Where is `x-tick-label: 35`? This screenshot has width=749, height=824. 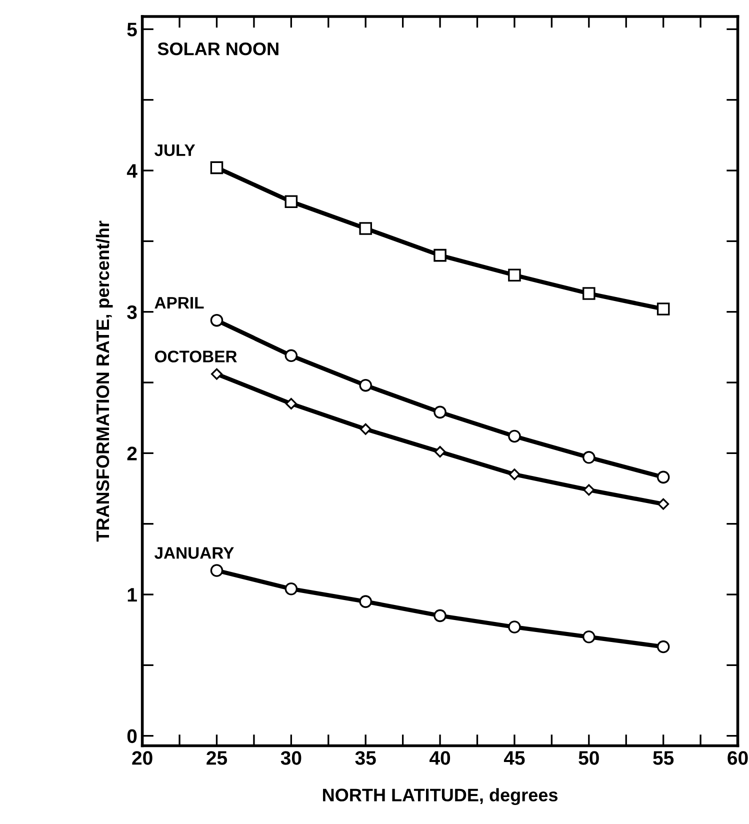 x-tick-label: 35 is located at coordinates (365, 758).